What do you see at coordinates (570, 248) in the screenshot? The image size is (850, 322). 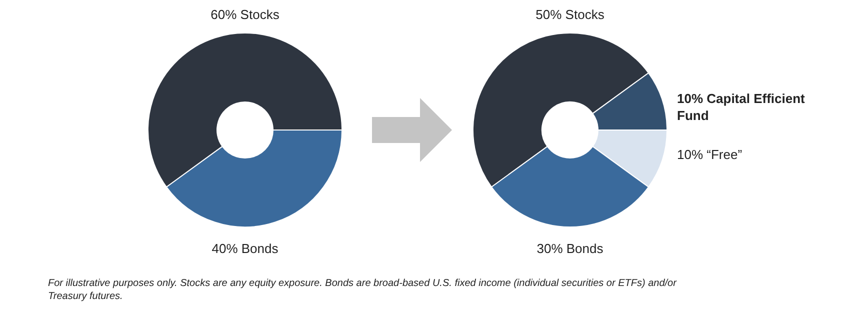 I see `slice-label: 30% Bonds` at bounding box center [570, 248].